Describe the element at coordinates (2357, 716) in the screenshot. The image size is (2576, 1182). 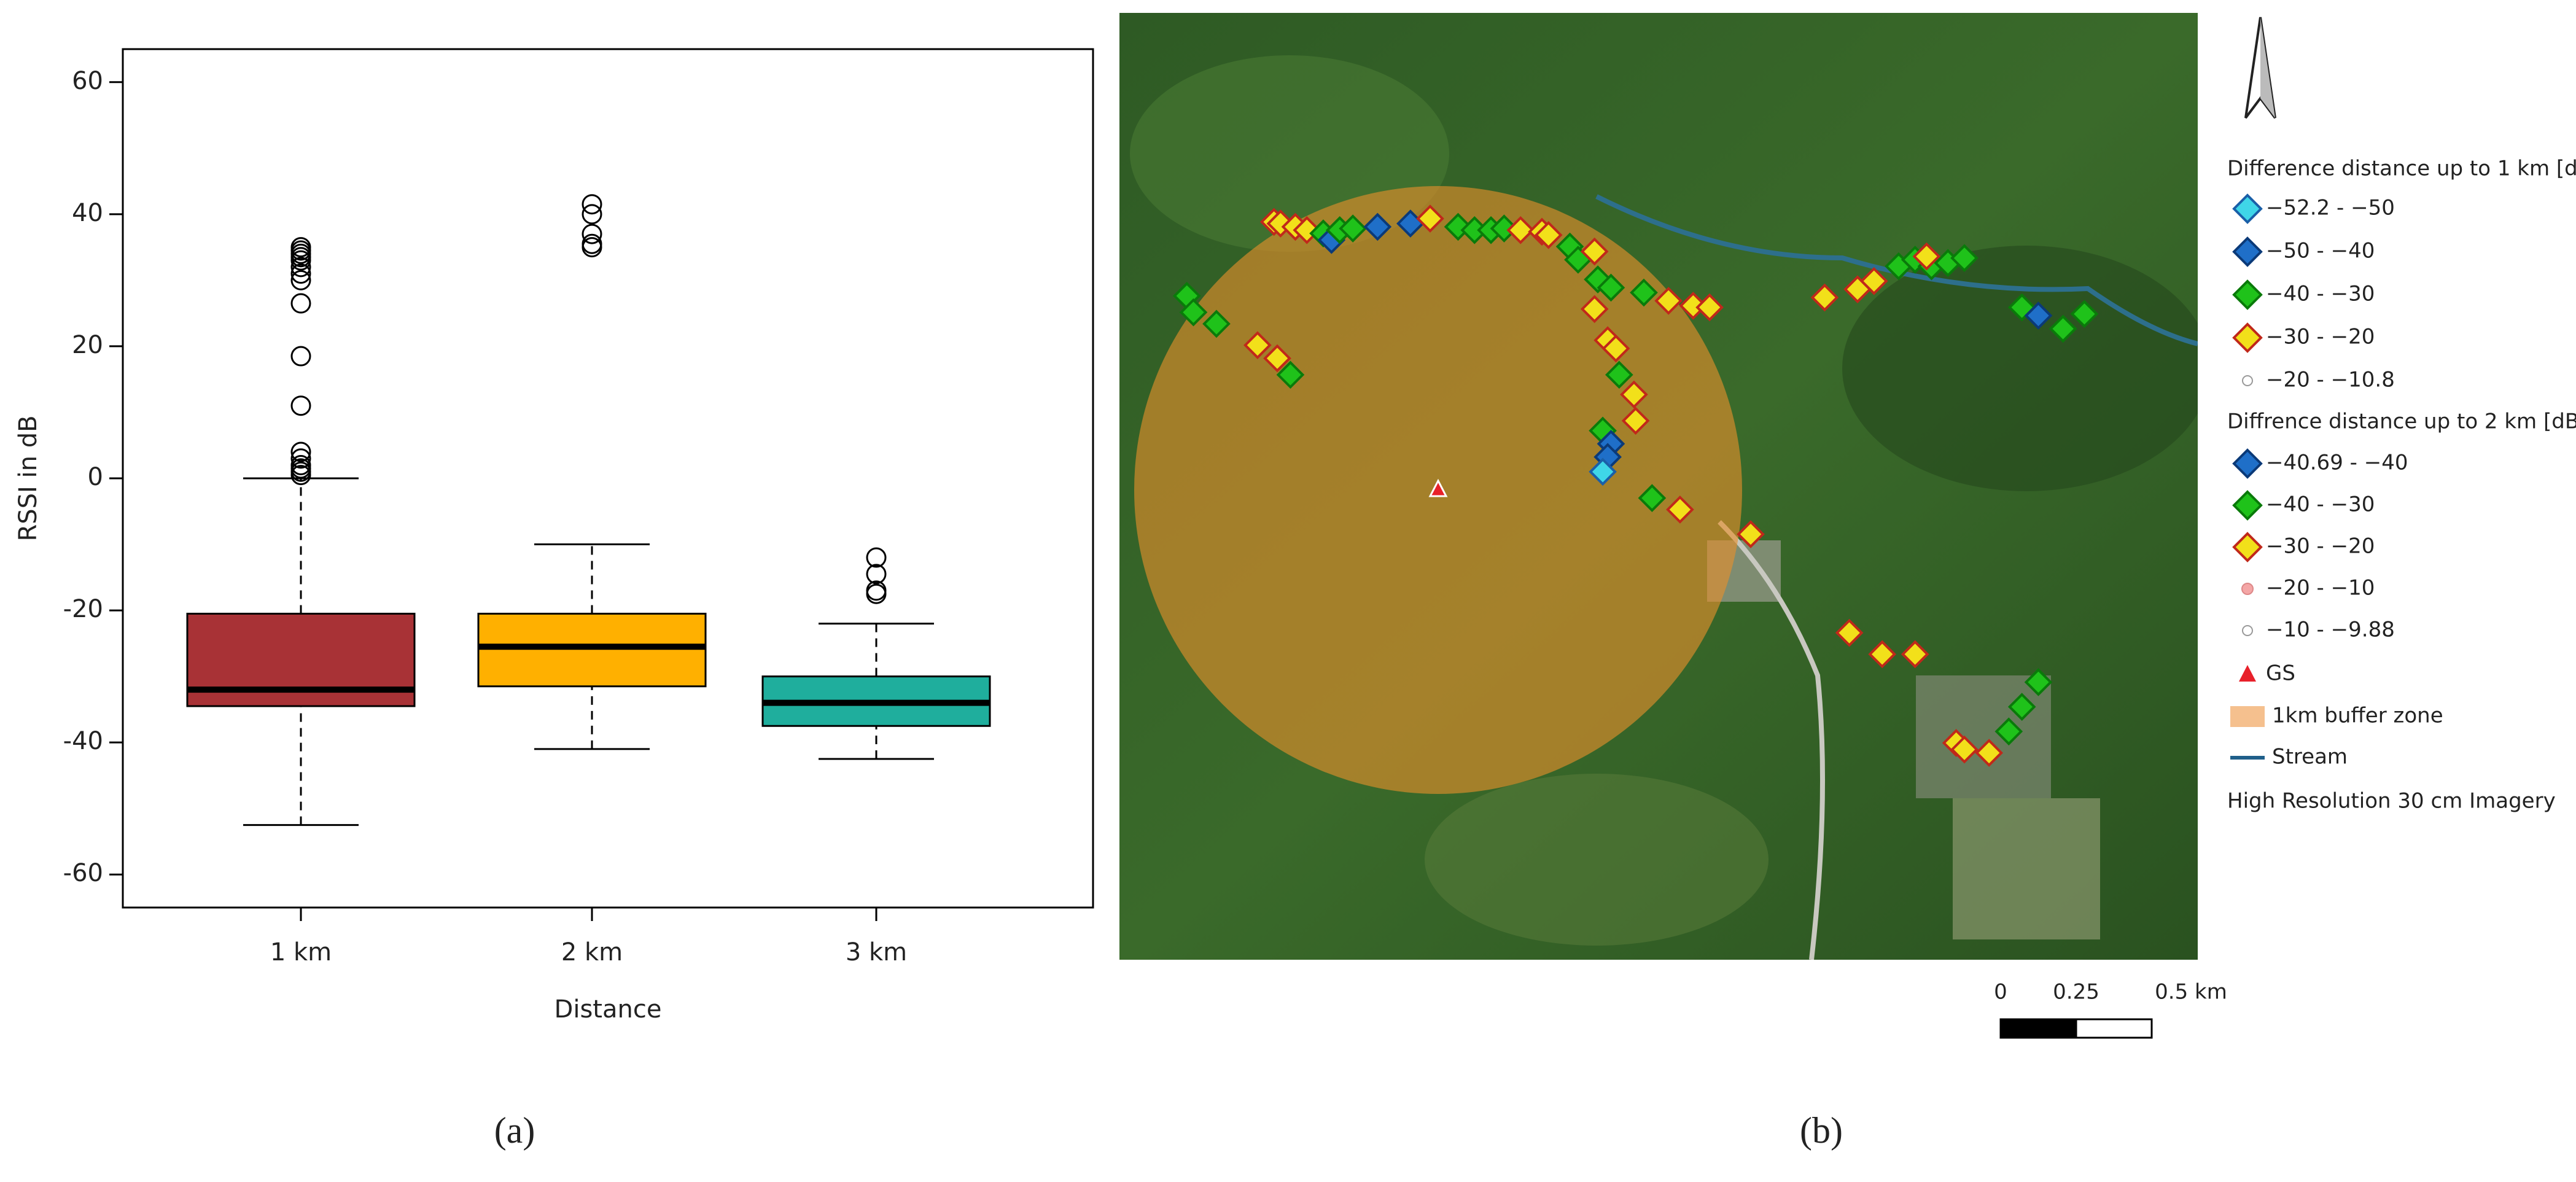
I see `legend-label: 1km buffer zone` at that location.